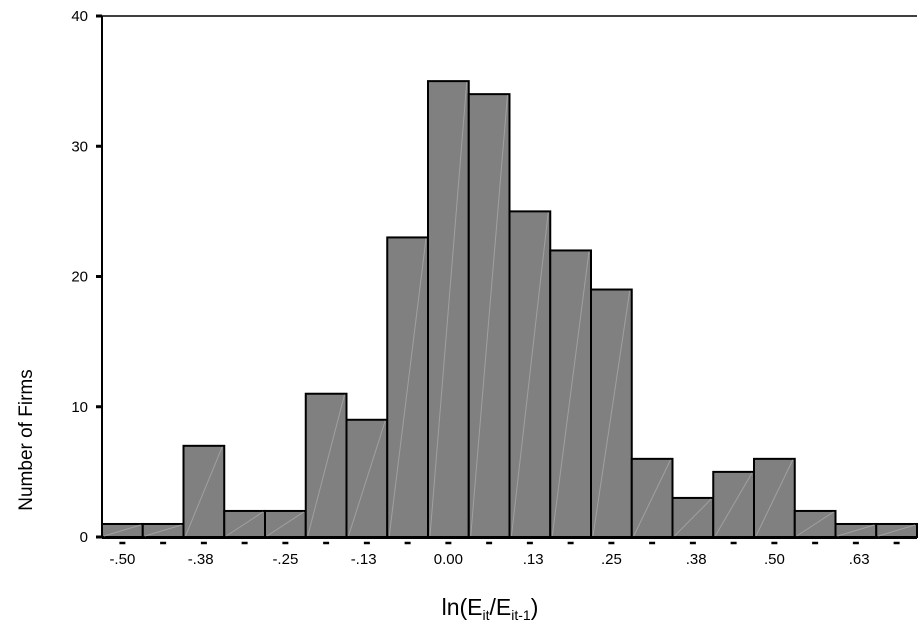 This screenshot has height=630, width=918. Describe the element at coordinates (774, 559) in the screenshot. I see `x-tick-label: .50` at that location.